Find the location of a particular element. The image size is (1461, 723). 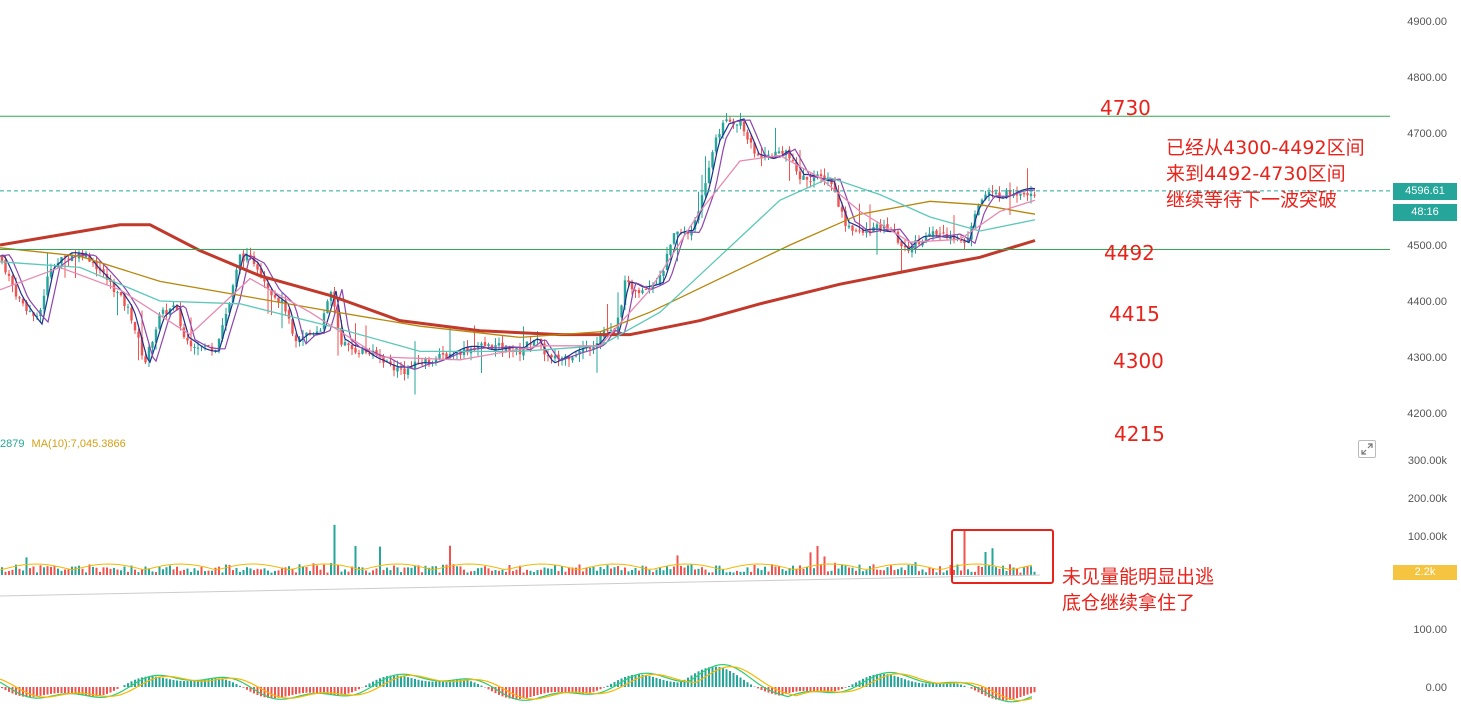

volume-tick-label: 200.00k is located at coordinates (1428, 499).